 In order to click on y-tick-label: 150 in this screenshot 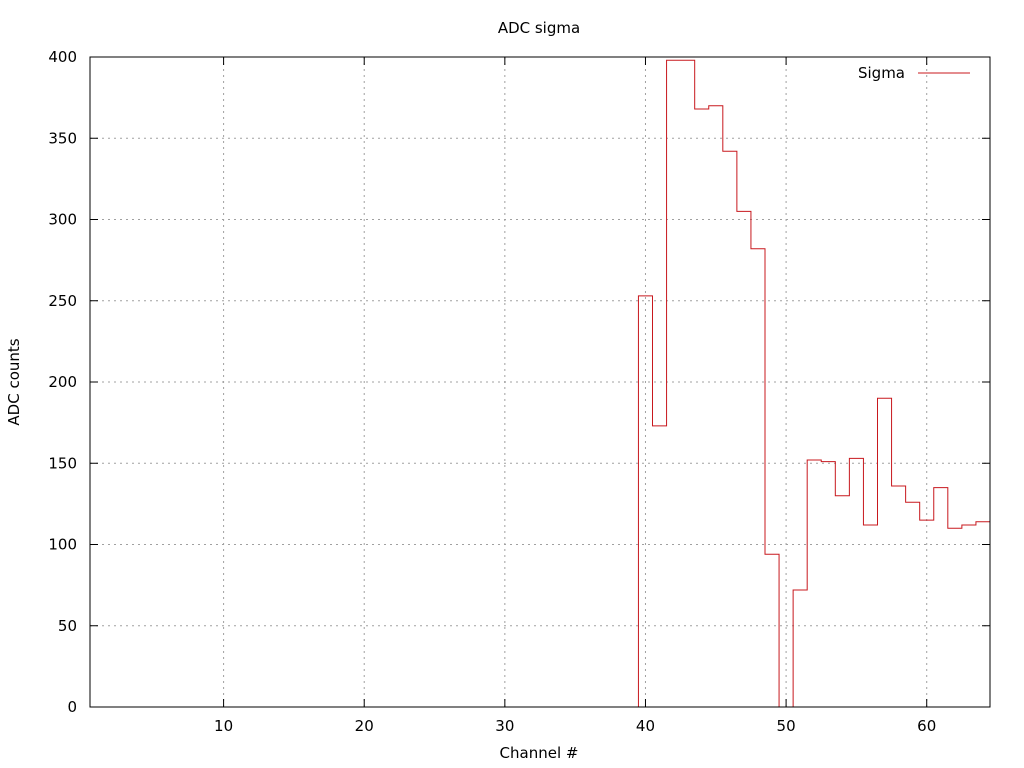, I will do `click(62, 463)`.